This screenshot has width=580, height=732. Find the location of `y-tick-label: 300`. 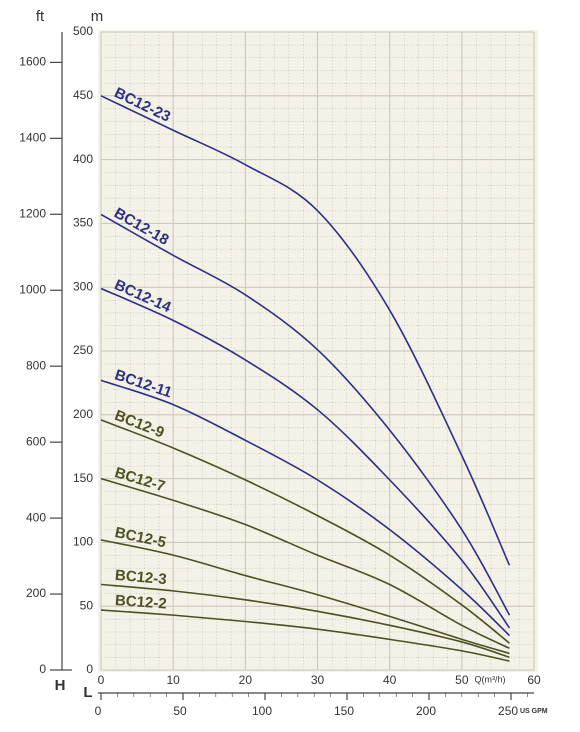

y-tick-label: 300 is located at coordinates (83, 286).